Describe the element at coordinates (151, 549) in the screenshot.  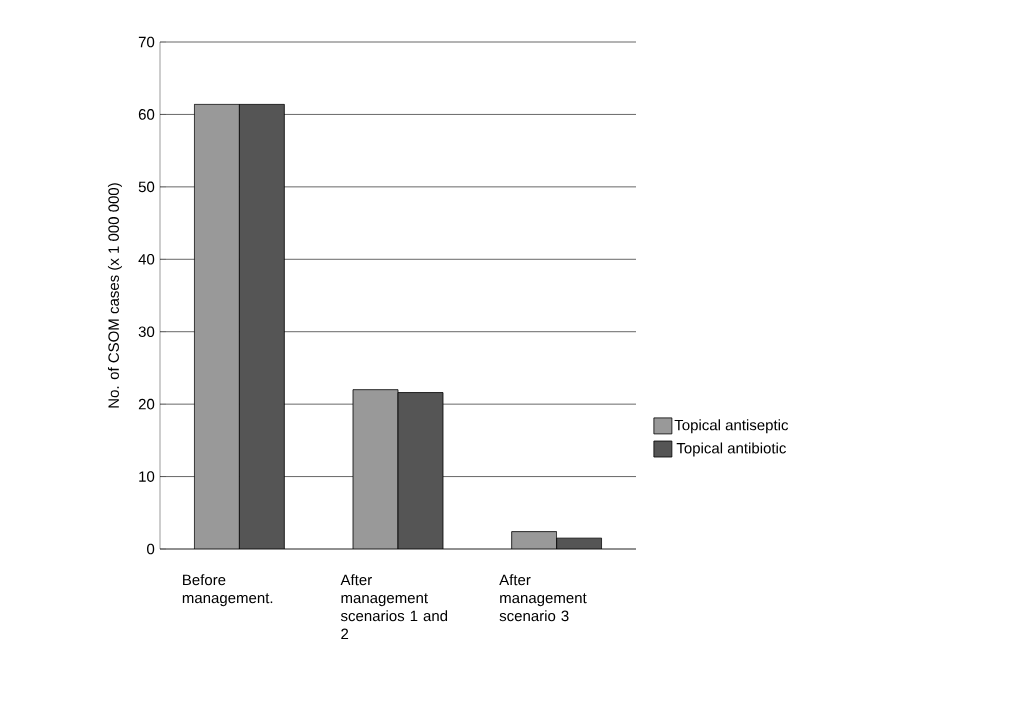
I see `y-tick-label: 0` at that location.